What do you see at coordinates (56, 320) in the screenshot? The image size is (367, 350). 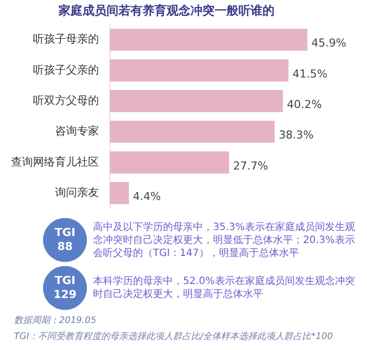 I see `text: 数据周期：2019.05` at bounding box center [56, 320].